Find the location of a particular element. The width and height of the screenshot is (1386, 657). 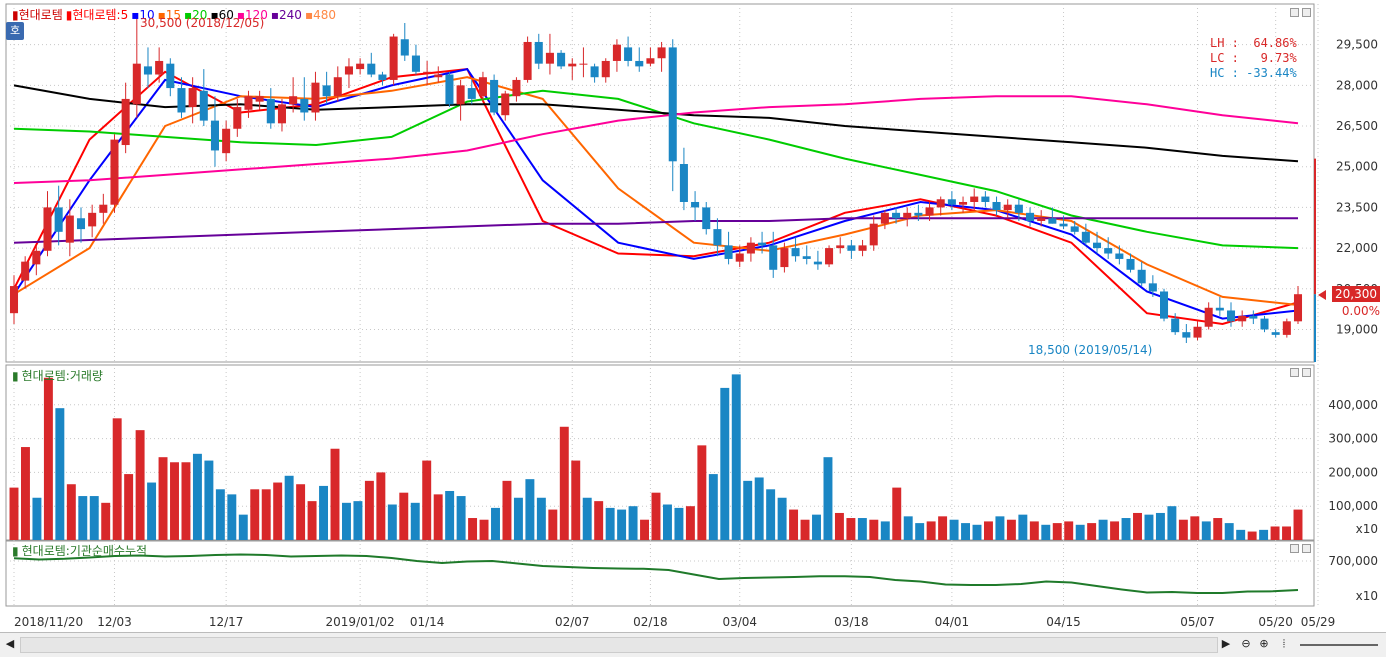

price-tick-label: 28,000 is located at coordinates (1357, 85).